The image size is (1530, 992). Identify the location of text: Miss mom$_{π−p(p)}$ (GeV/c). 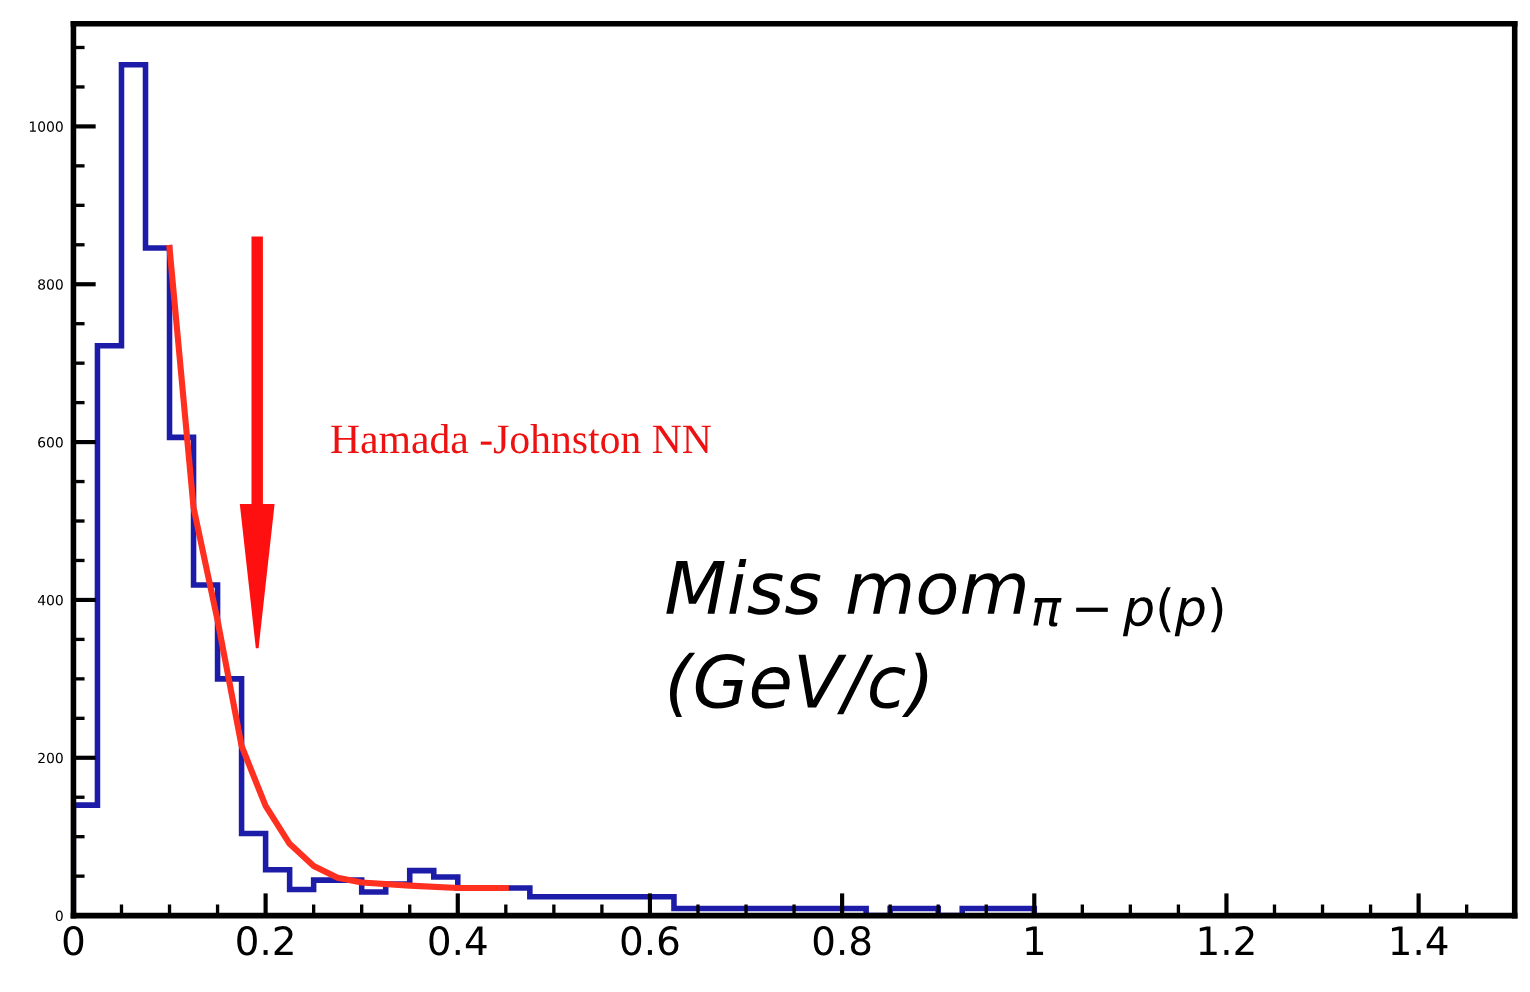
(944, 638).